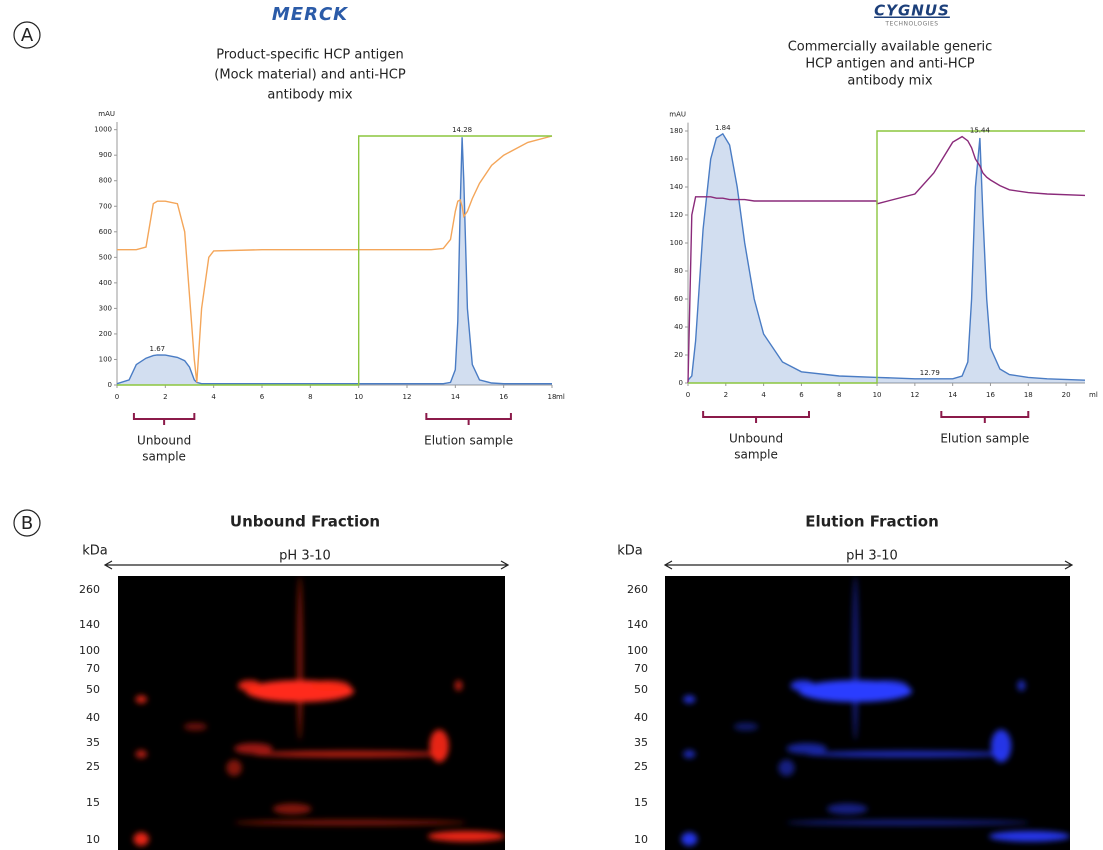 The width and height of the screenshot is (1103, 850). I want to click on marker-label: 25, so click(641, 766).